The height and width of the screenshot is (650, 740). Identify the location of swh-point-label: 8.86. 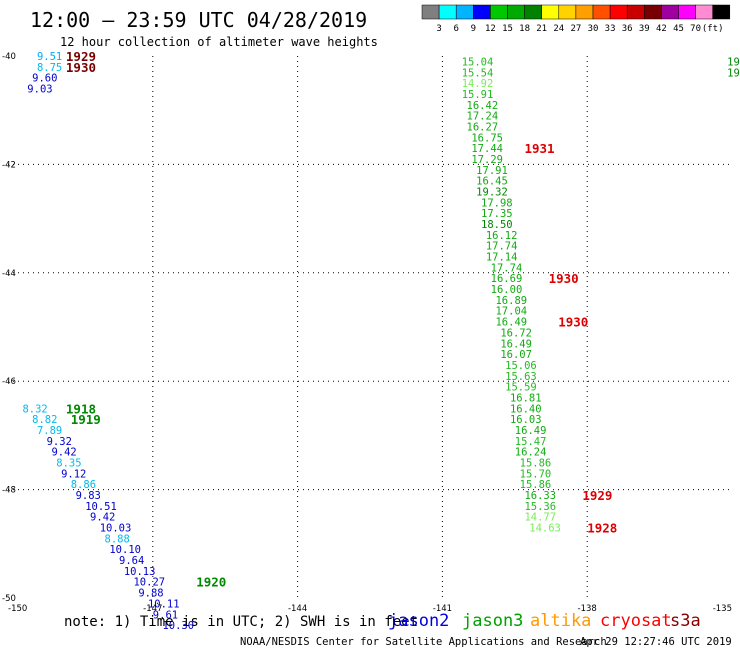
(83, 485).